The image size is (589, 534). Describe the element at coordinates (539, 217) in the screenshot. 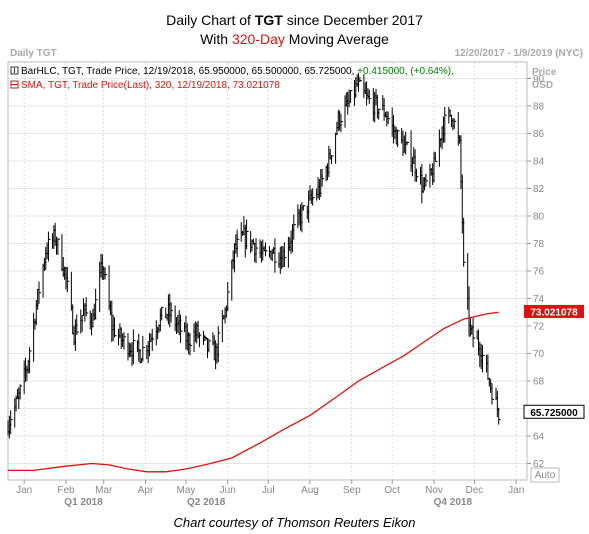

I see `y-tick-label: 80` at that location.